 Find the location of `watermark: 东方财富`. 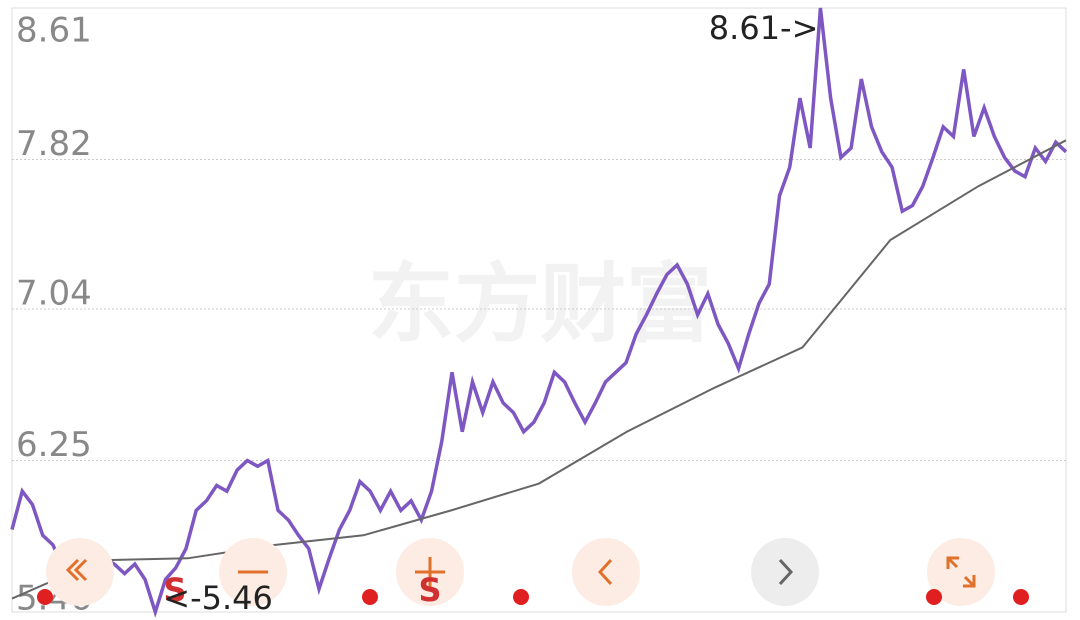

watermark: 东方财富 is located at coordinates (540, 304).